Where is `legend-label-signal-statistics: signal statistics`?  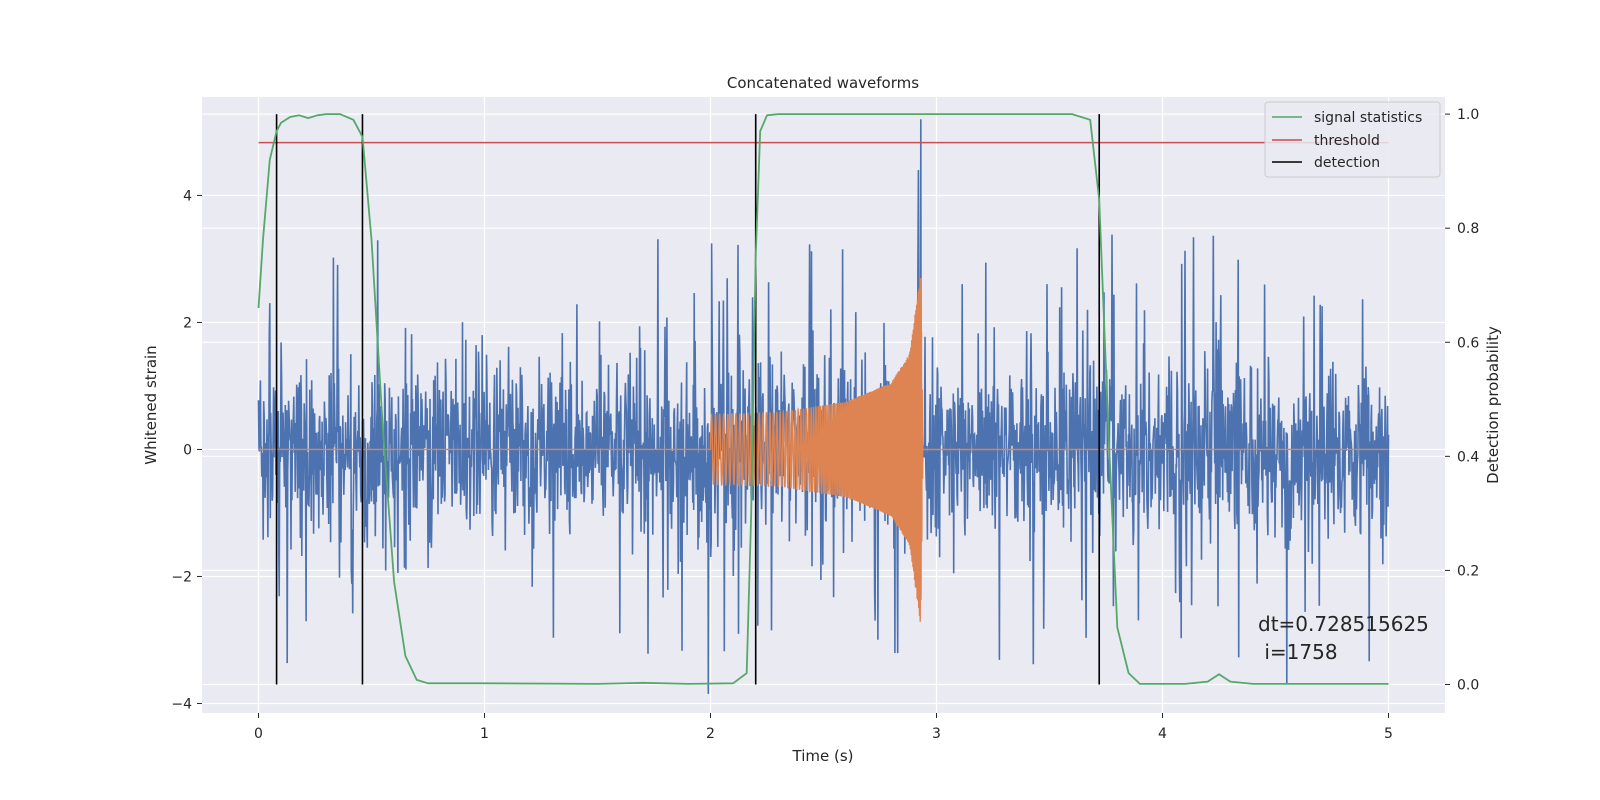
legend-label-signal-statistics: signal statistics is located at coordinates (1368, 118).